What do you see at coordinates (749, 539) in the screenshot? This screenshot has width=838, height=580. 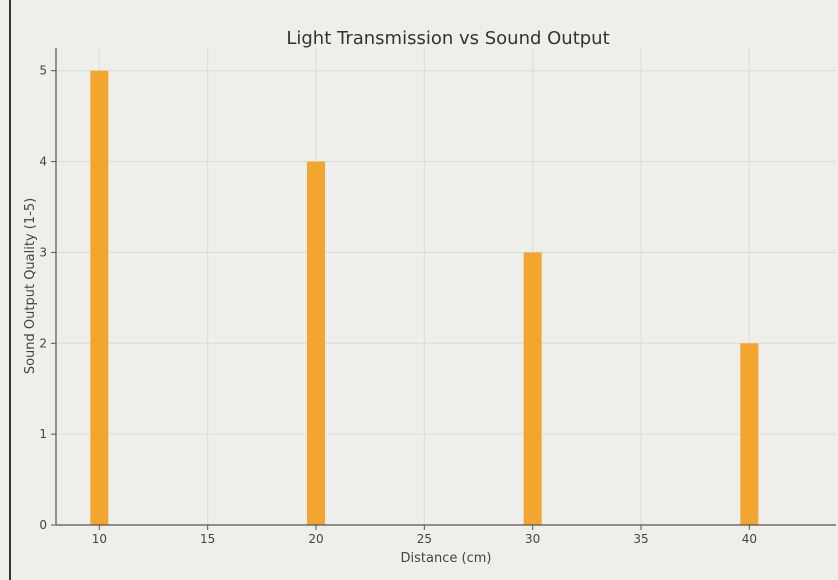 I see `x-tick-label-40: 40` at bounding box center [749, 539].